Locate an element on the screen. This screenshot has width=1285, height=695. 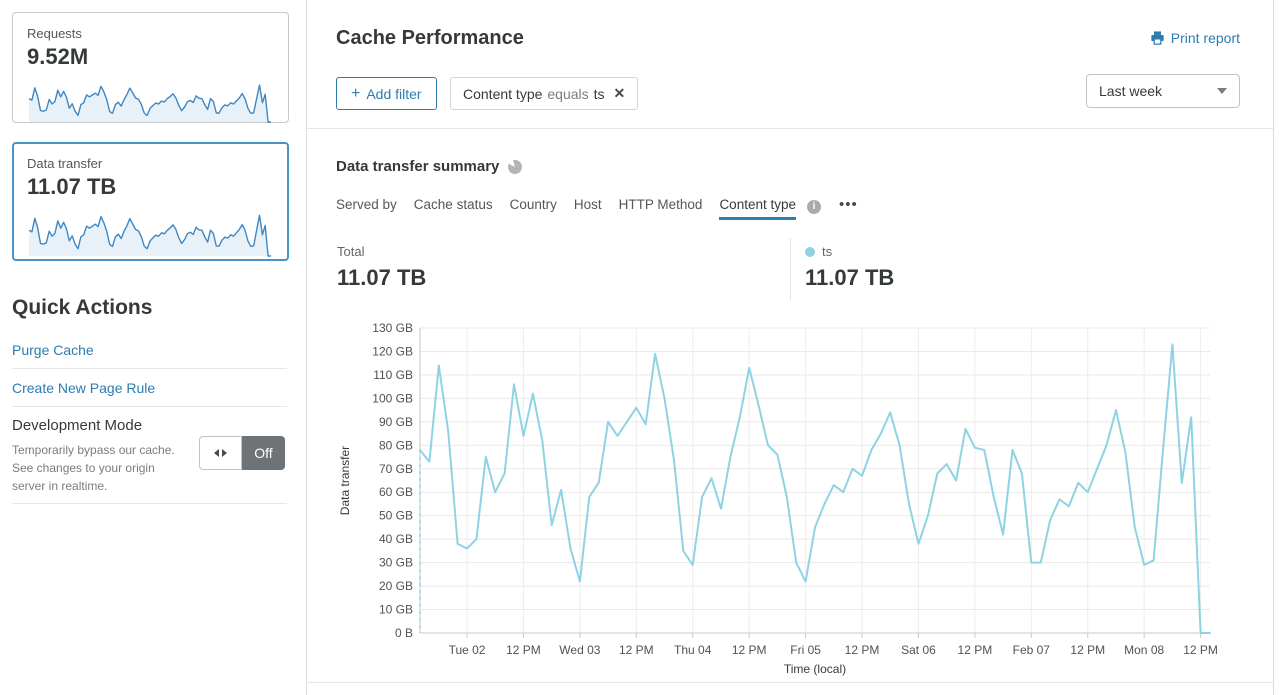
svg-text: 0 B is located at coordinates (404, 633).